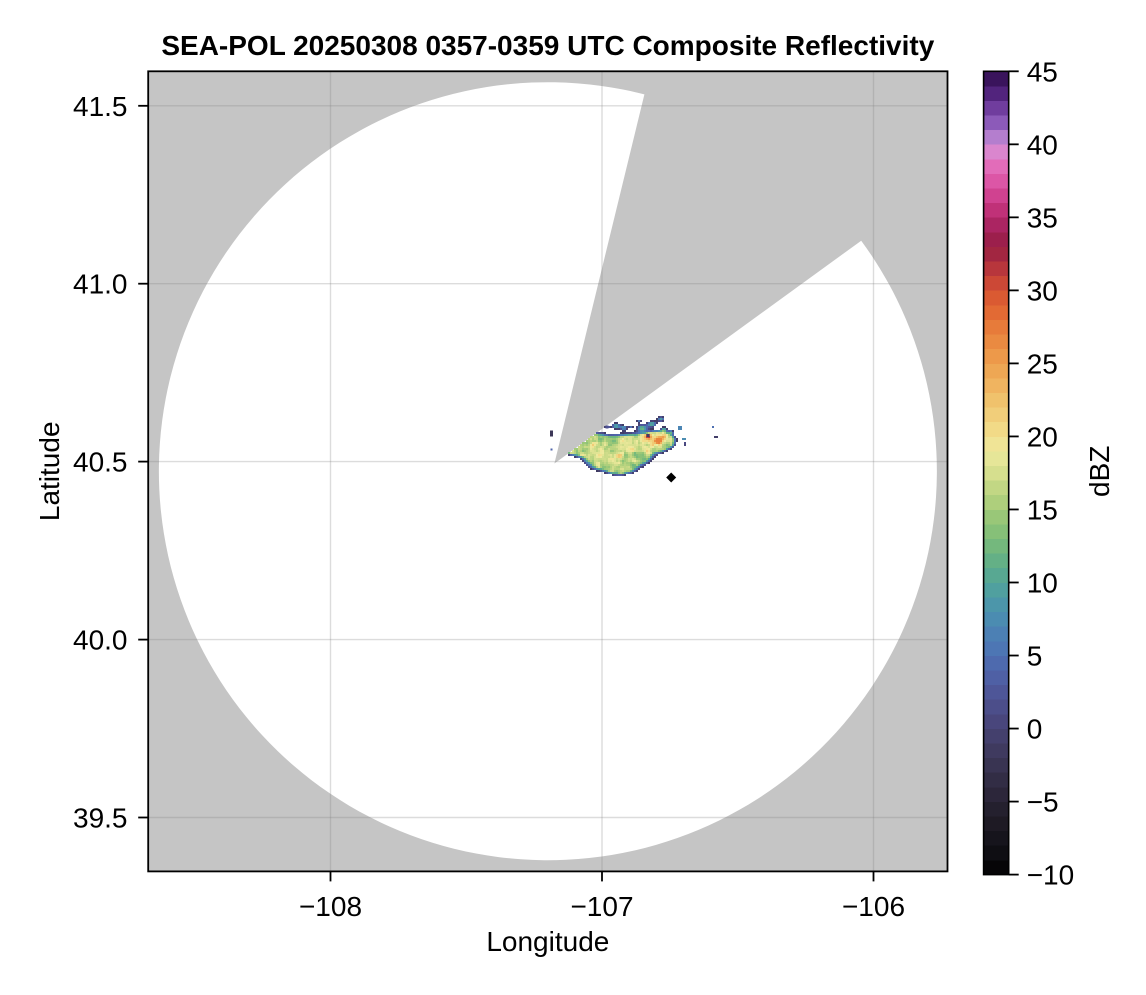 The height and width of the screenshot is (995, 1146). Describe the element at coordinates (1035, 729) in the screenshot. I see `svg-text: 0` at that location.